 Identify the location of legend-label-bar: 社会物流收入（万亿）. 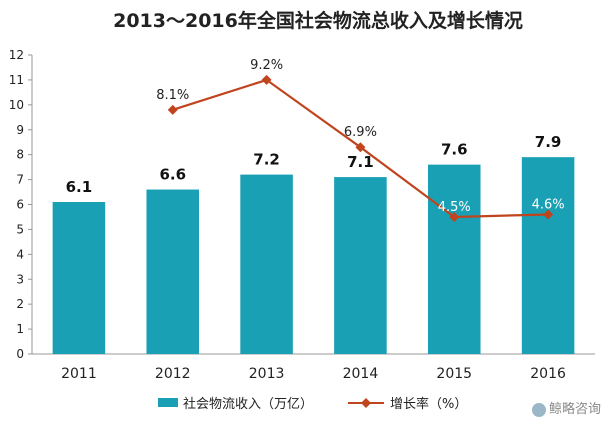
(248, 404).